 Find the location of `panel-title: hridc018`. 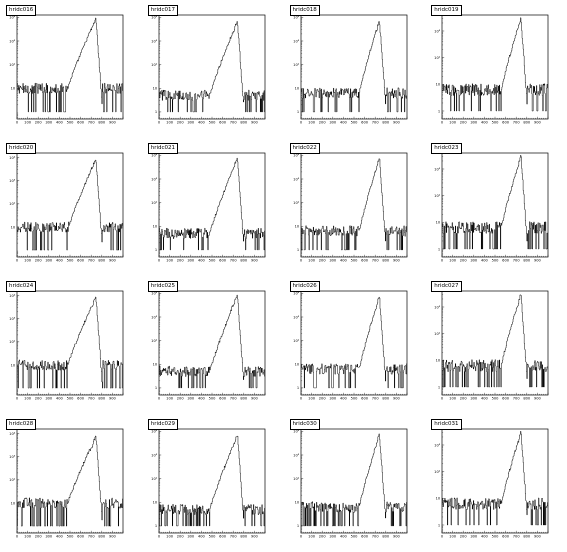

panel-title: hridc018 is located at coordinates (304, 10).